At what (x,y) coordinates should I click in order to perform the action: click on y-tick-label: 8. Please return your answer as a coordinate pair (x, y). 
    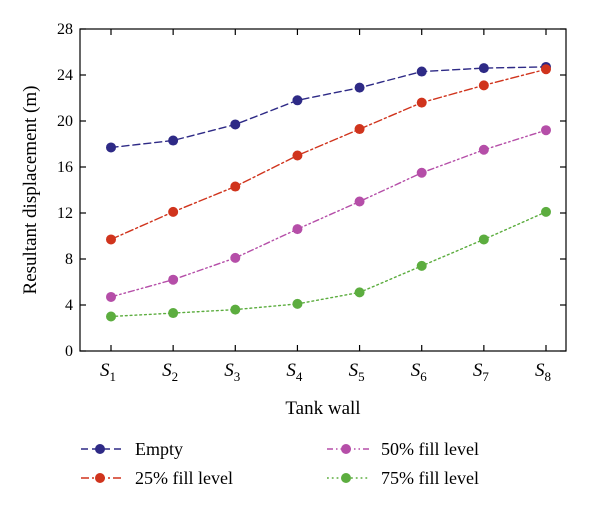
    Looking at the image, I should click on (69, 259).